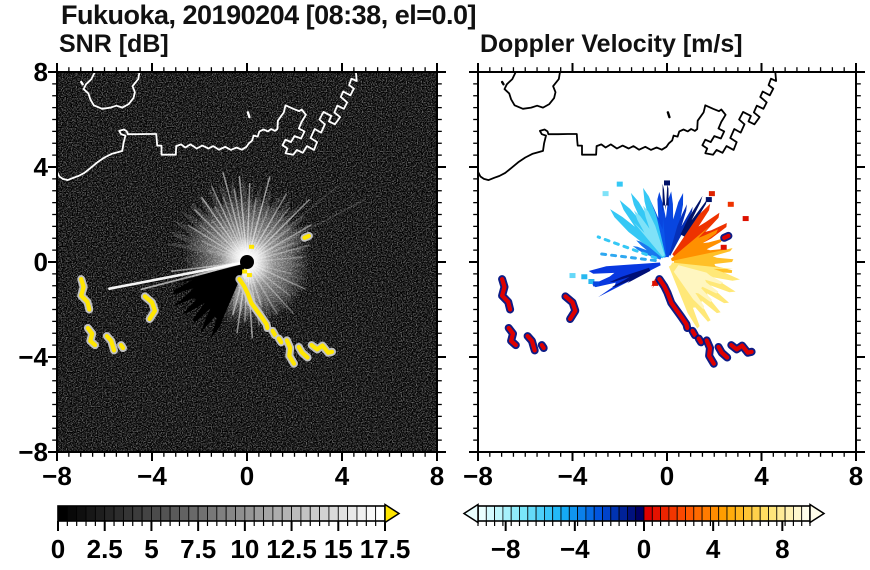  Describe the element at coordinates (611, 44) in the screenshot. I see `doppler-panel-title: Doppler Velocity [m/s]` at that location.